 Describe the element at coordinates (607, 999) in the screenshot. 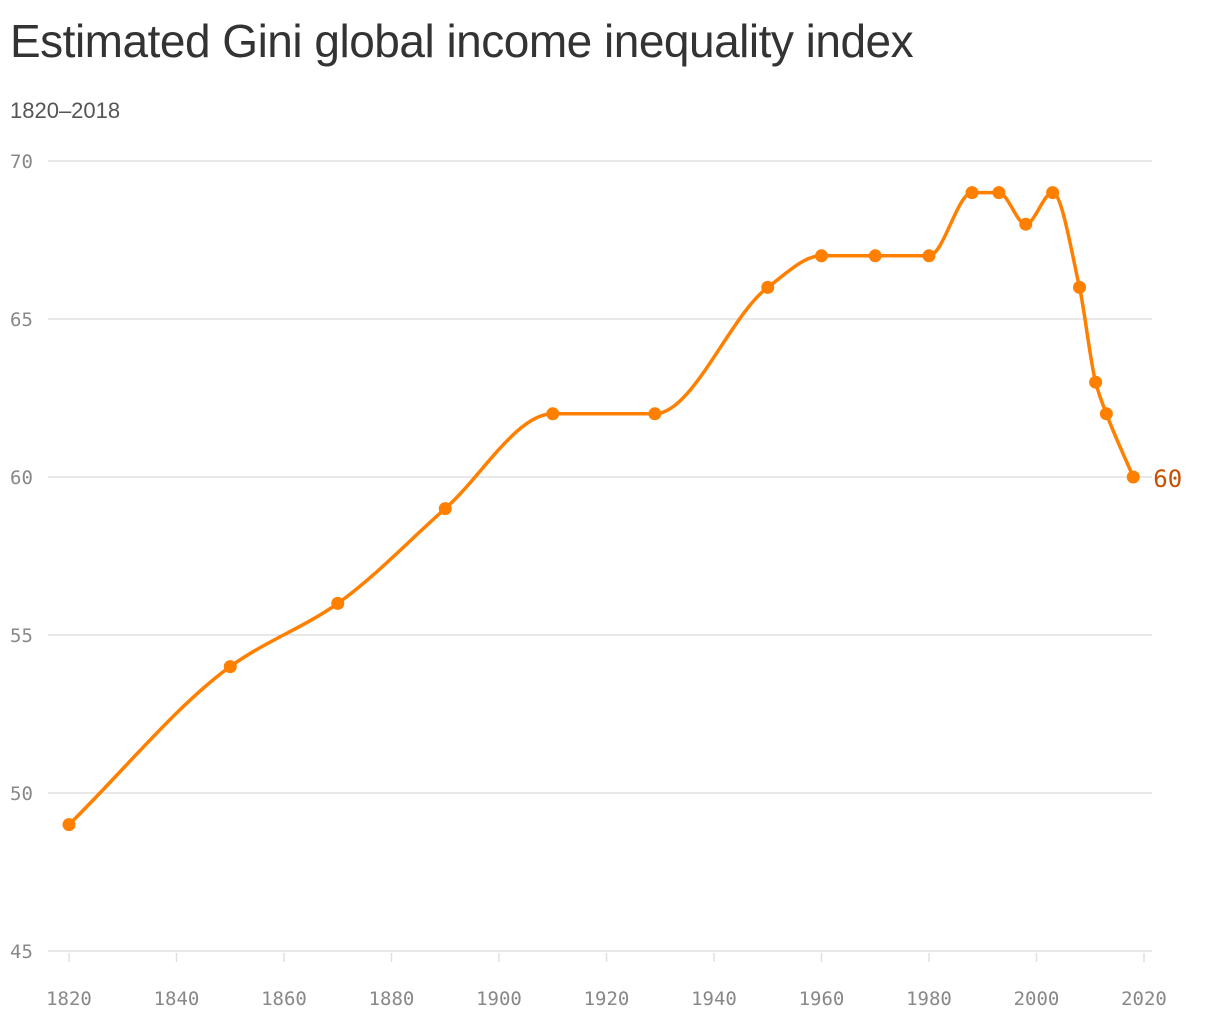

I see `x-tick-label-1920: 1920` at that location.